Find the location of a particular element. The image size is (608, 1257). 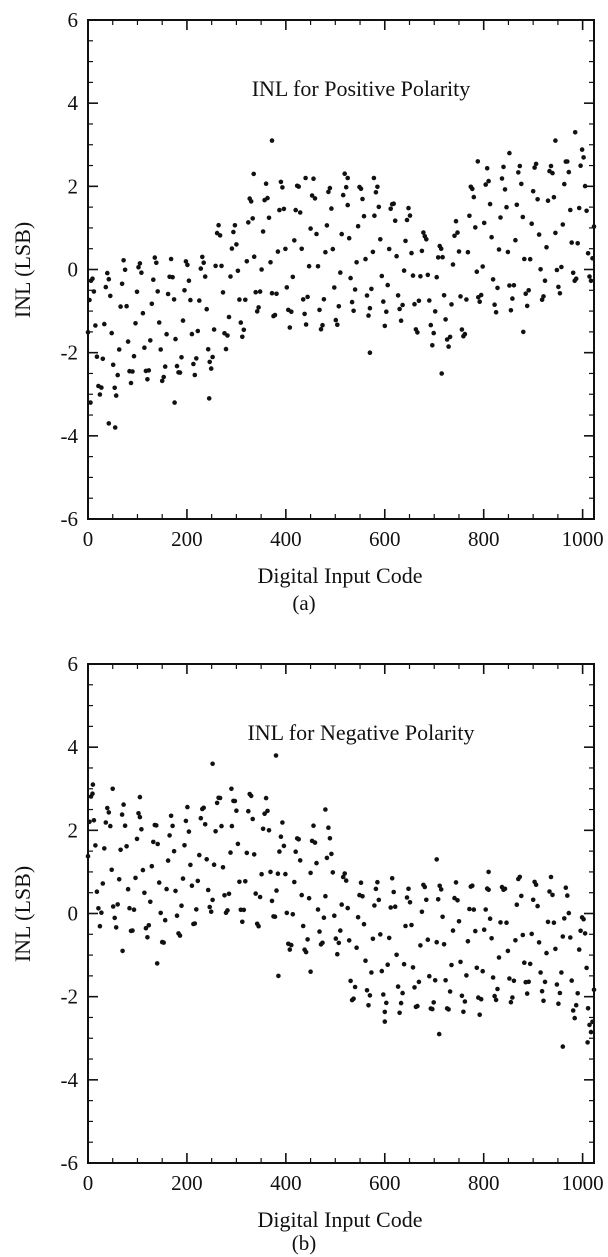

y-axis-title: INL (LSB) is located at coordinates (22, 270).